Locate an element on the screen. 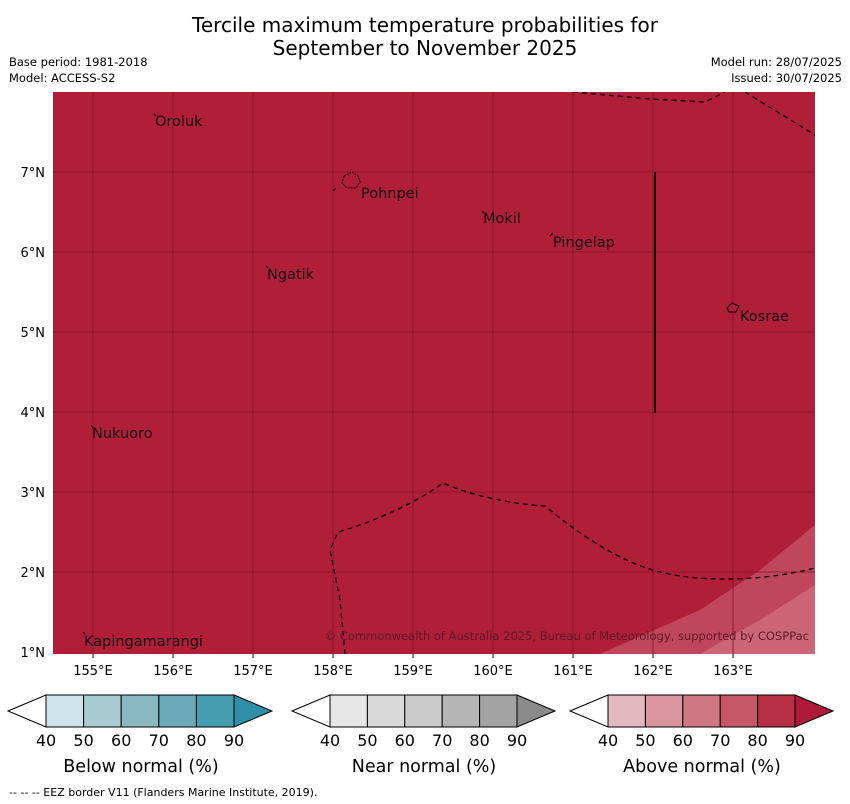 Image resolution: width=850 pixels, height=804 pixels. place-label: Mokil is located at coordinates (502, 219).